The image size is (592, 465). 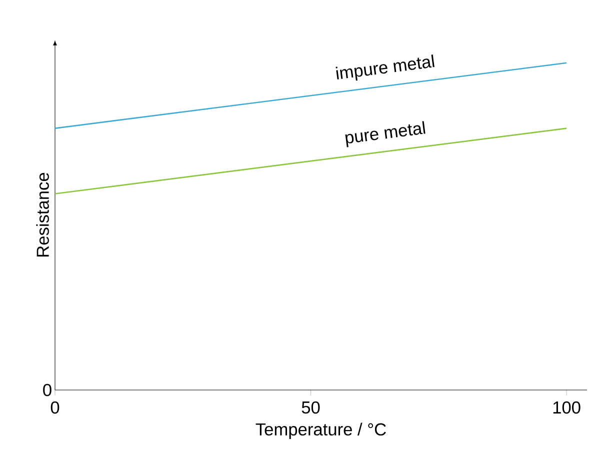 What do you see at coordinates (55, 407) in the screenshot?
I see `x-tick-label: 0` at bounding box center [55, 407].